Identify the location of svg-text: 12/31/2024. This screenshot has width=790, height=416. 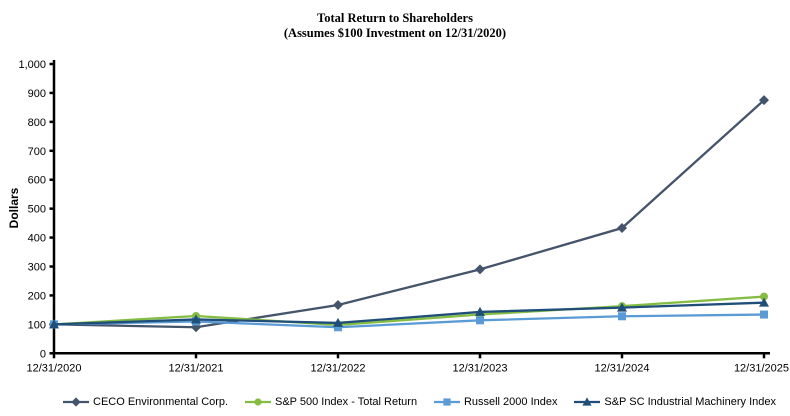
(621, 368).